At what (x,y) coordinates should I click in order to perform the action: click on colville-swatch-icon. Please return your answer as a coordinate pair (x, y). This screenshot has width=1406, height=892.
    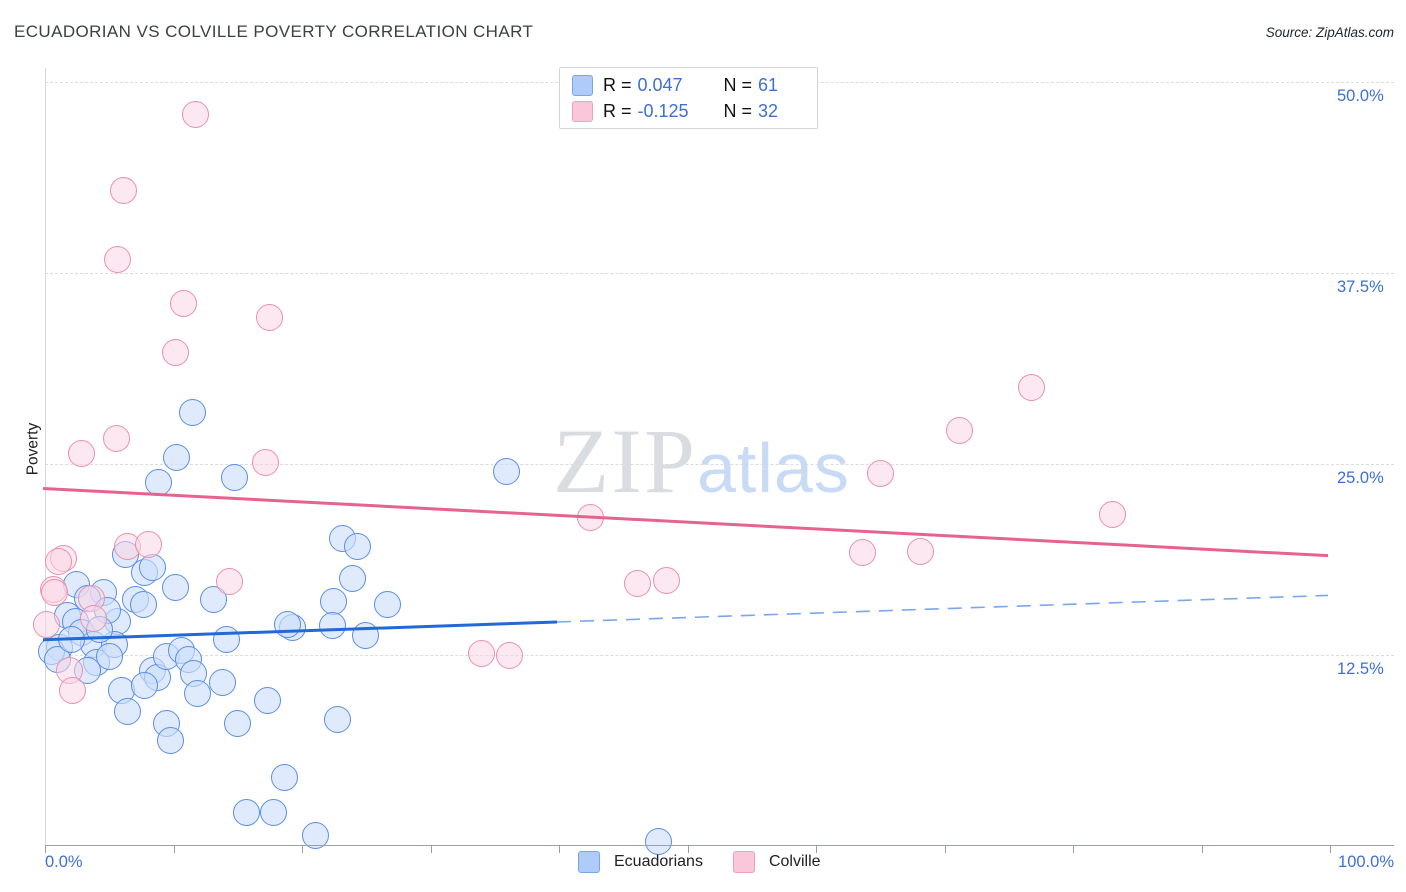
    Looking at the image, I should click on (582, 111).